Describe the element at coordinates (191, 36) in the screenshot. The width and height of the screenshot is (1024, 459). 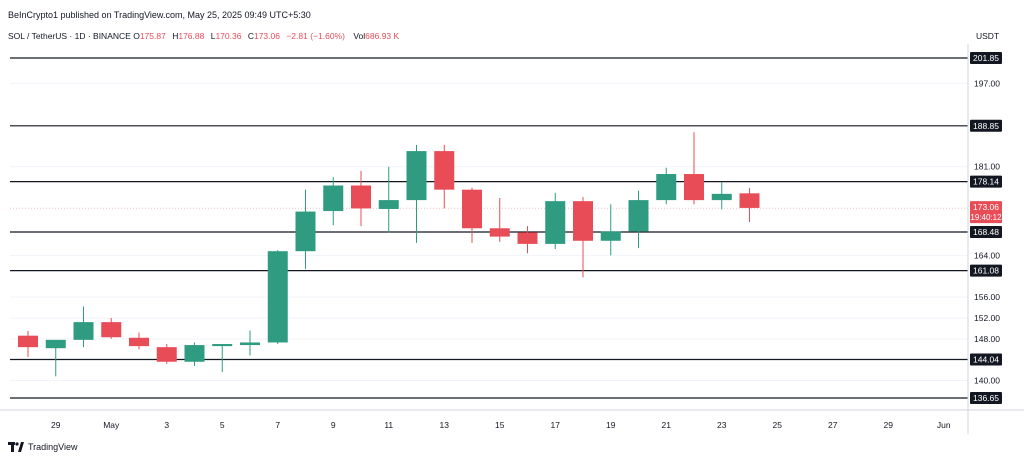
I see `high-value: 176.88` at that location.